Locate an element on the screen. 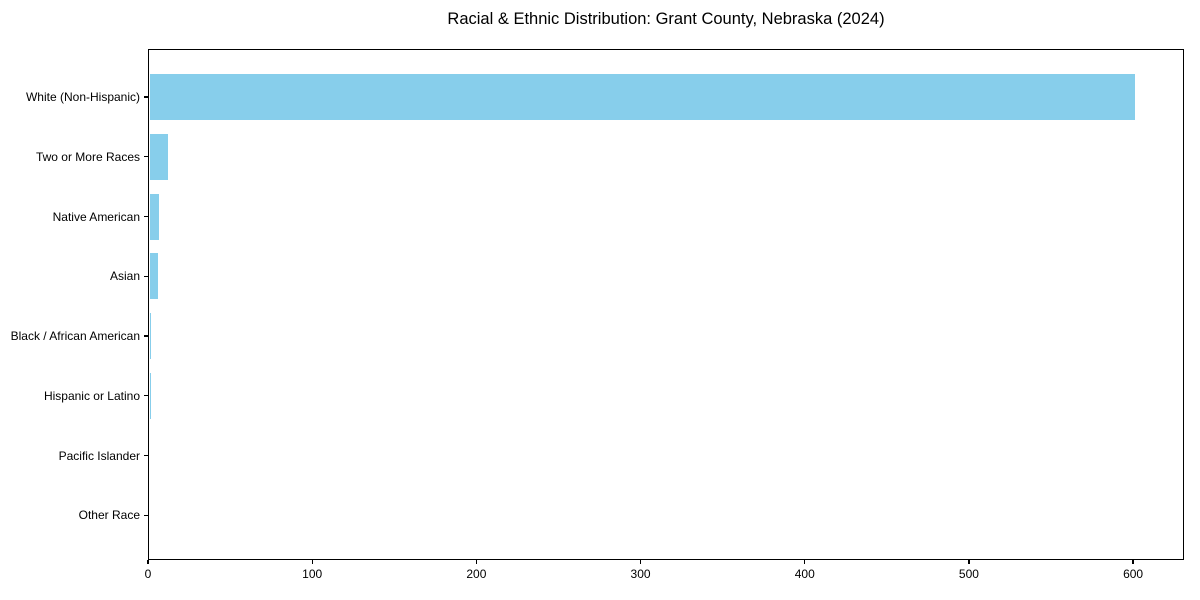 The height and width of the screenshot is (600, 1200). x-tick-label: 200 is located at coordinates (476, 574).